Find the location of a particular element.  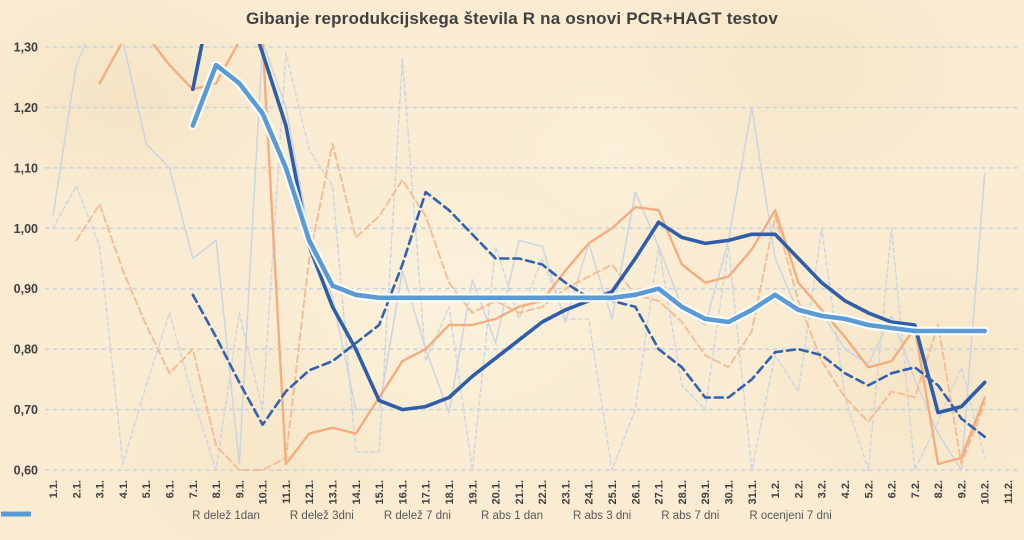

legend-line-sample-r-ocenjeni-7-dni is located at coordinates (16, 514).